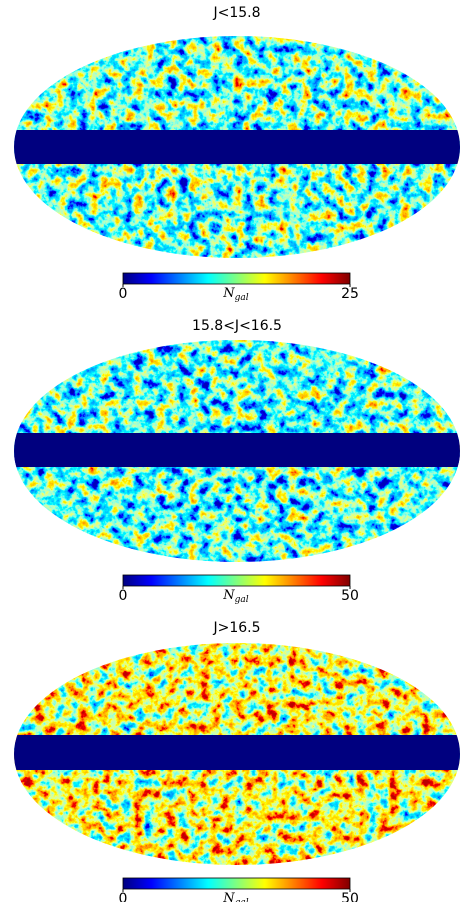 The width and height of the screenshot is (463, 902). I want to click on panel-title: 15.8<J<16.5, so click(237, 326).